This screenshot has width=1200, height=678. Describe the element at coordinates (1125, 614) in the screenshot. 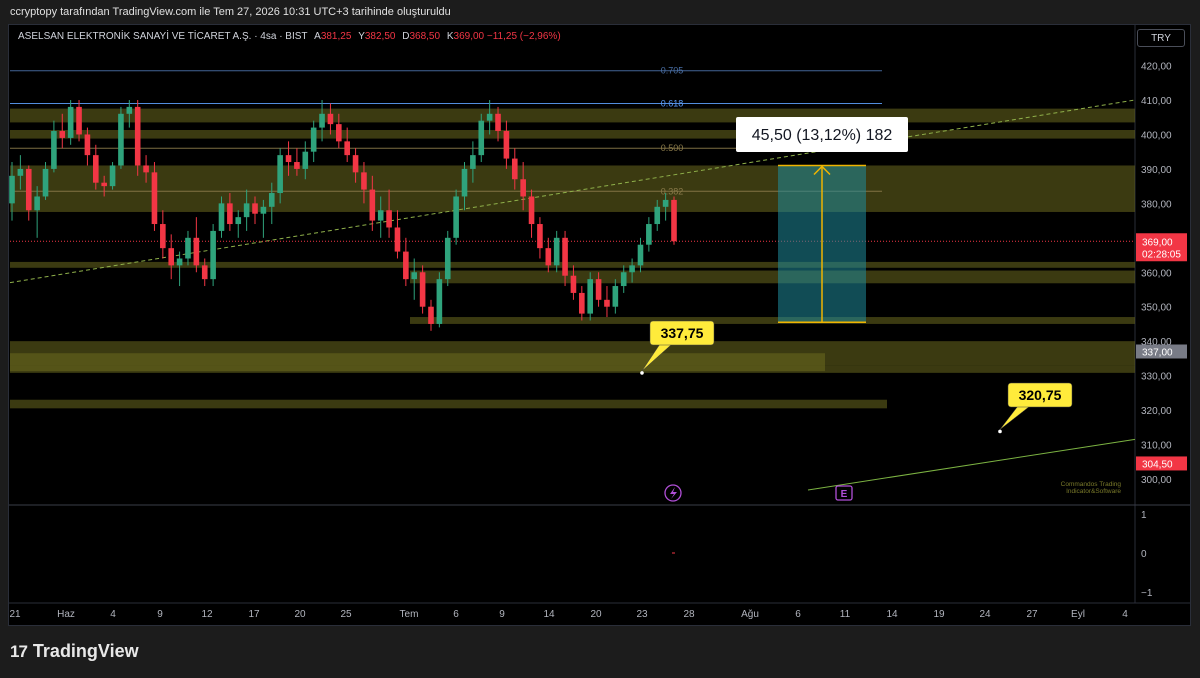

I see `time-axis-tick-label: 4` at that location.